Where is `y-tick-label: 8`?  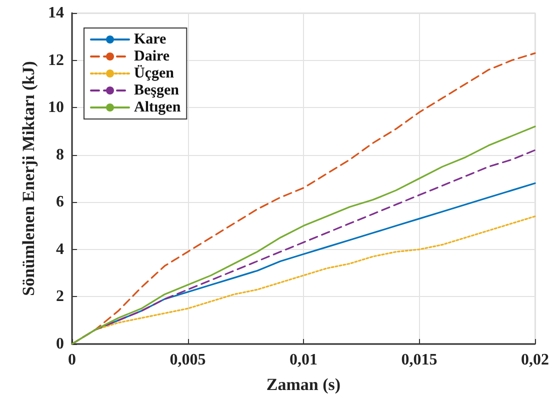
y-tick-label: 8 is located at coordinates (60, 155).